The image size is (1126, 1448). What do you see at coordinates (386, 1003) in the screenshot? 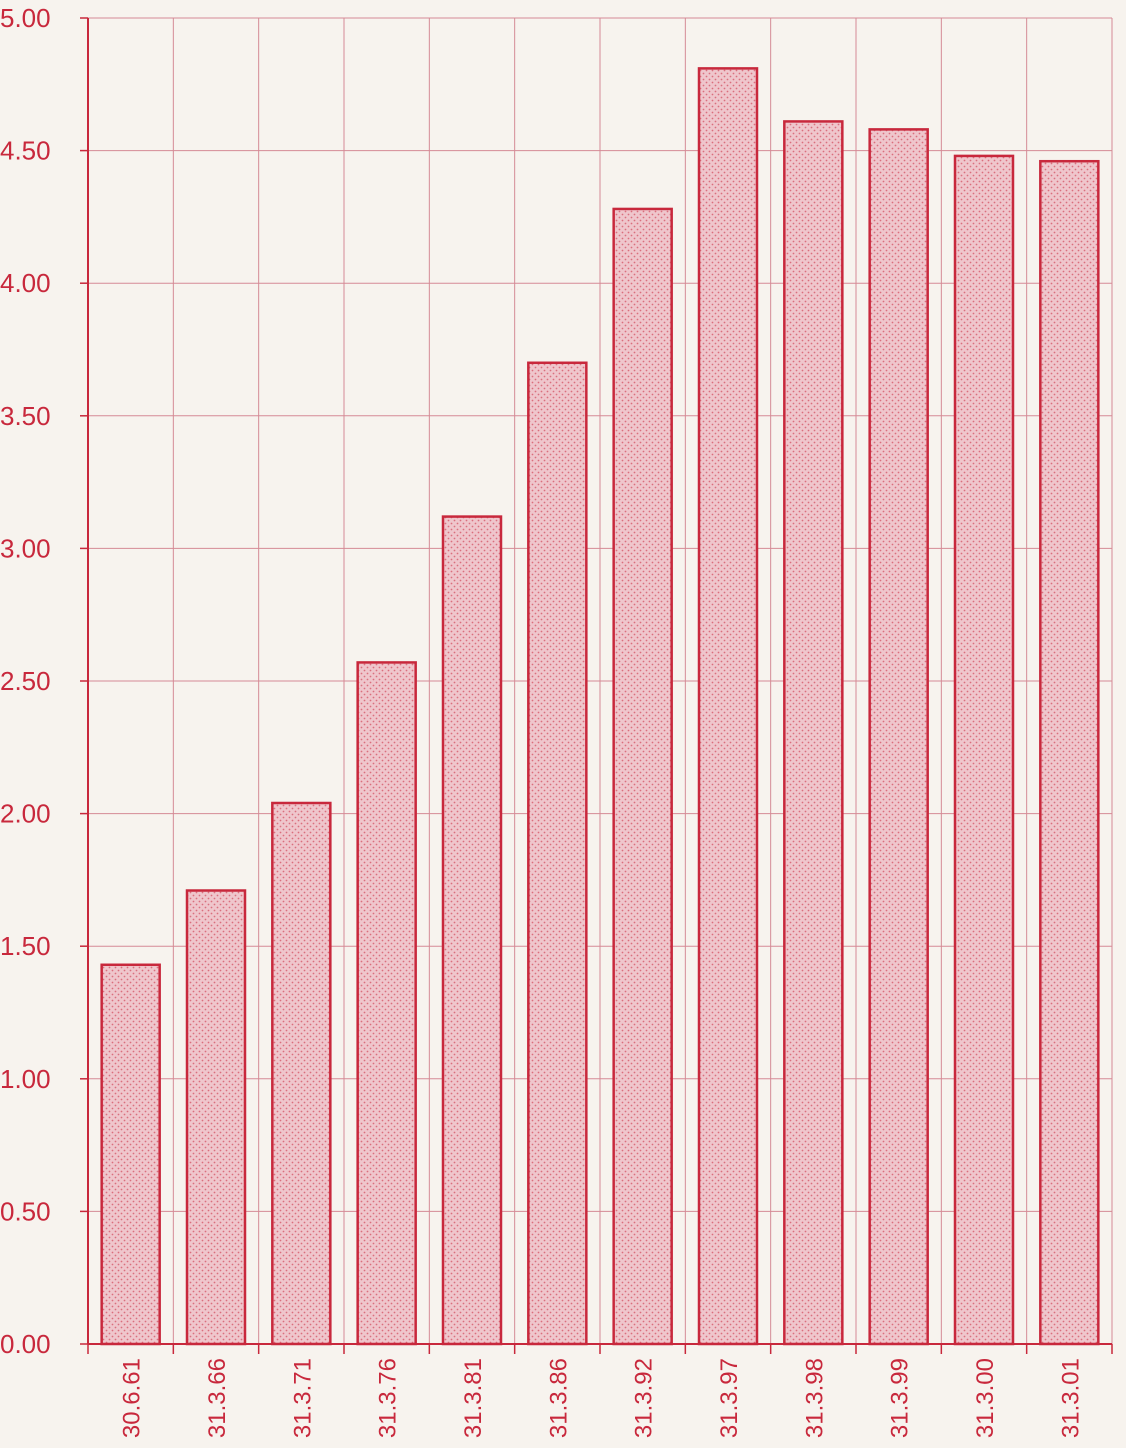
I see `bar-31.3.76` at bounding box center [386, 1003].